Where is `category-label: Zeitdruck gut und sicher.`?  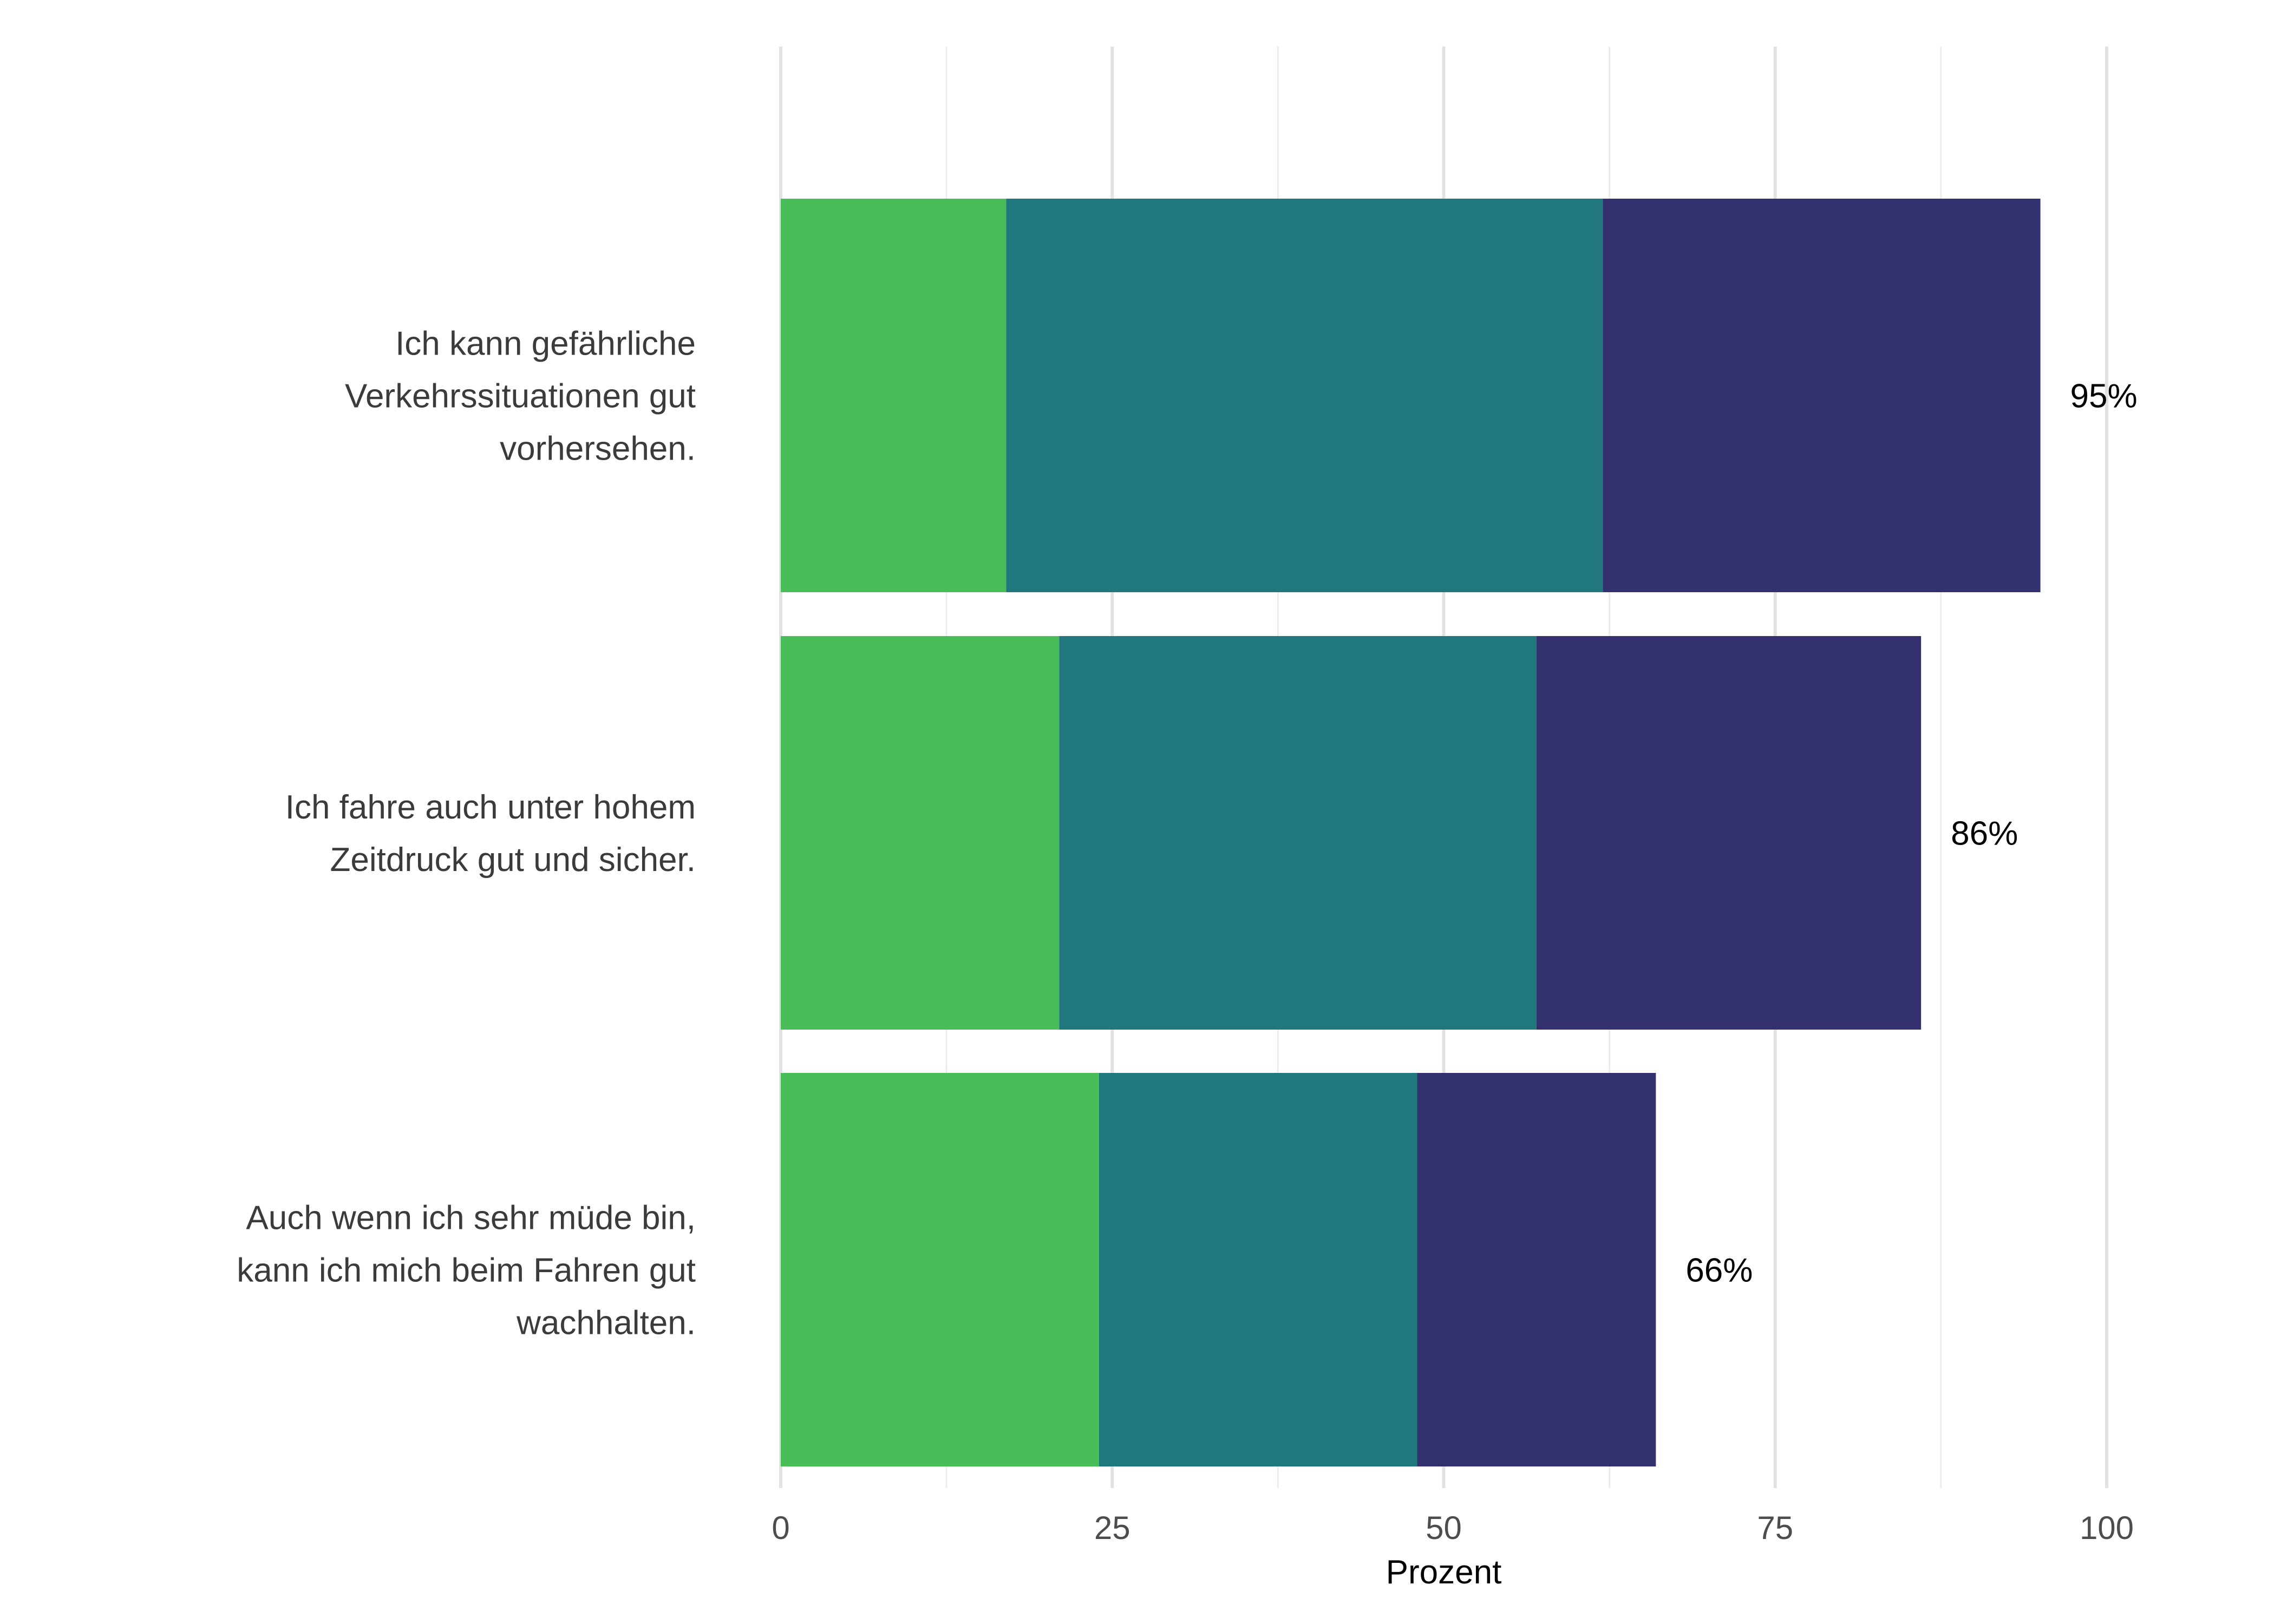 category-label: Zeitdruck gut und sicher. is located at coordinates (513, 860).